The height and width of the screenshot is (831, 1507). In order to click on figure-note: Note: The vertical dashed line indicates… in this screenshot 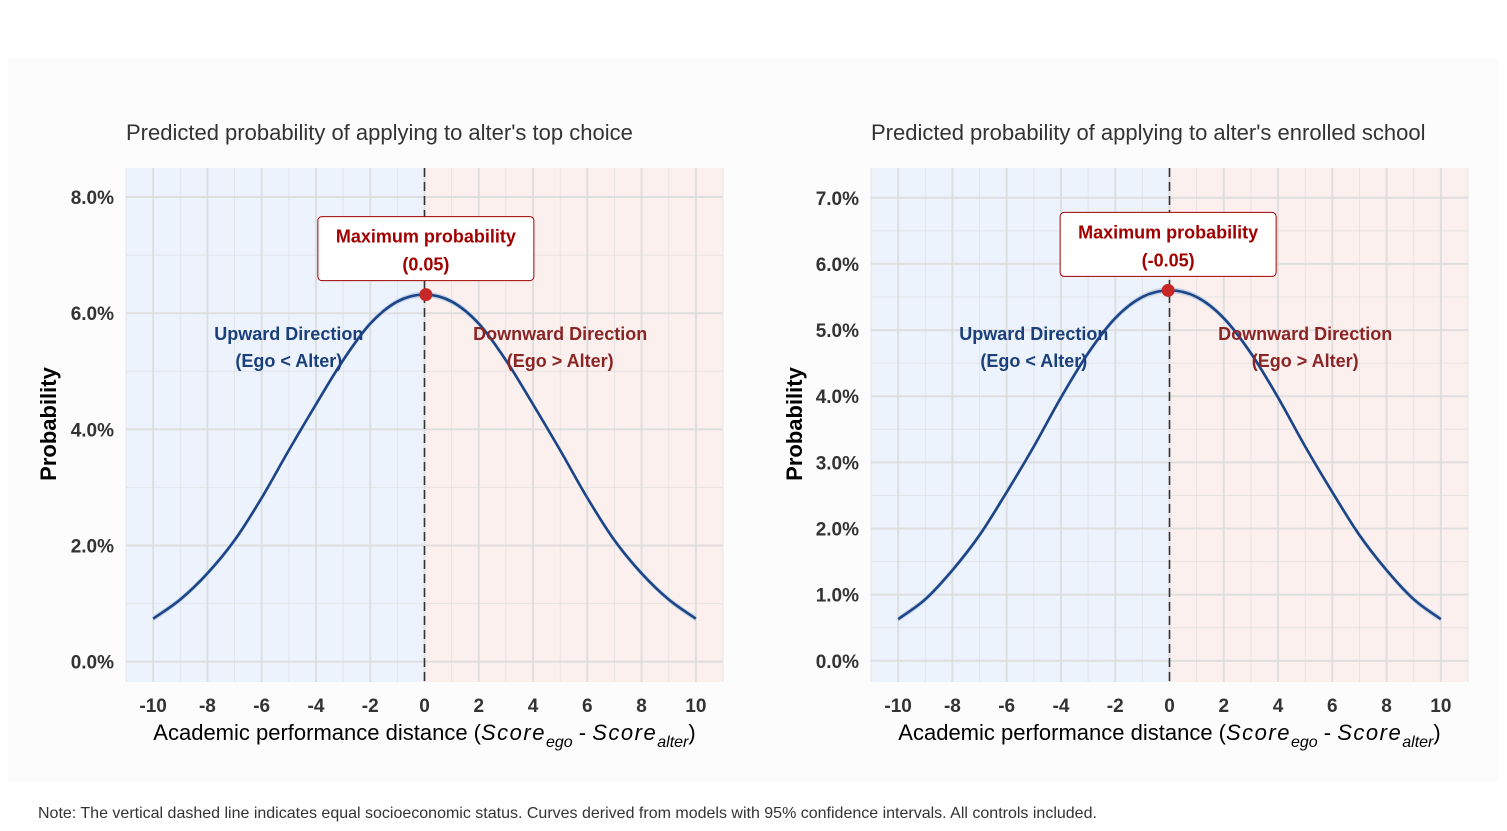, I will do `click(567, 813)`.